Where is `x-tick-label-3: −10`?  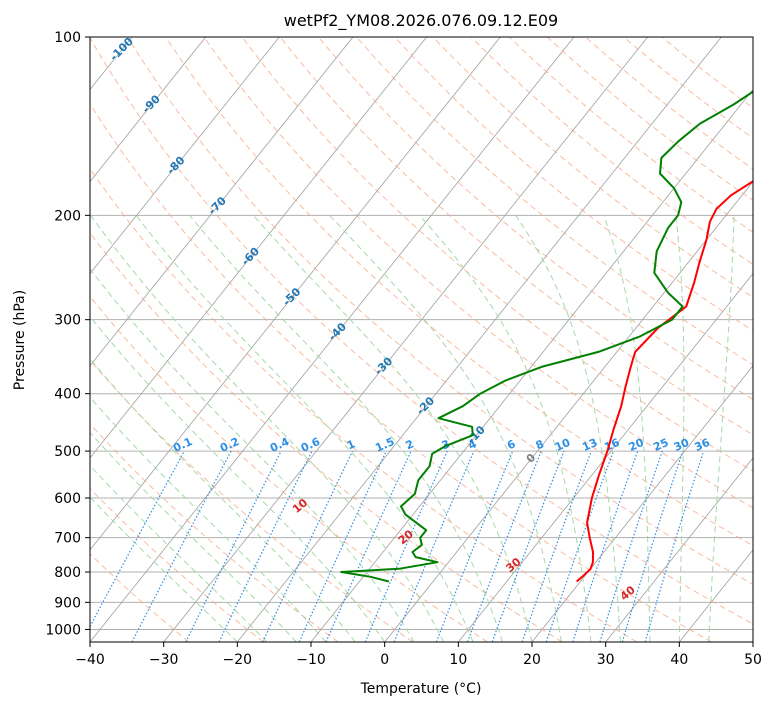 x-tick-label-3: −10 is located at coordinates (311, 660).